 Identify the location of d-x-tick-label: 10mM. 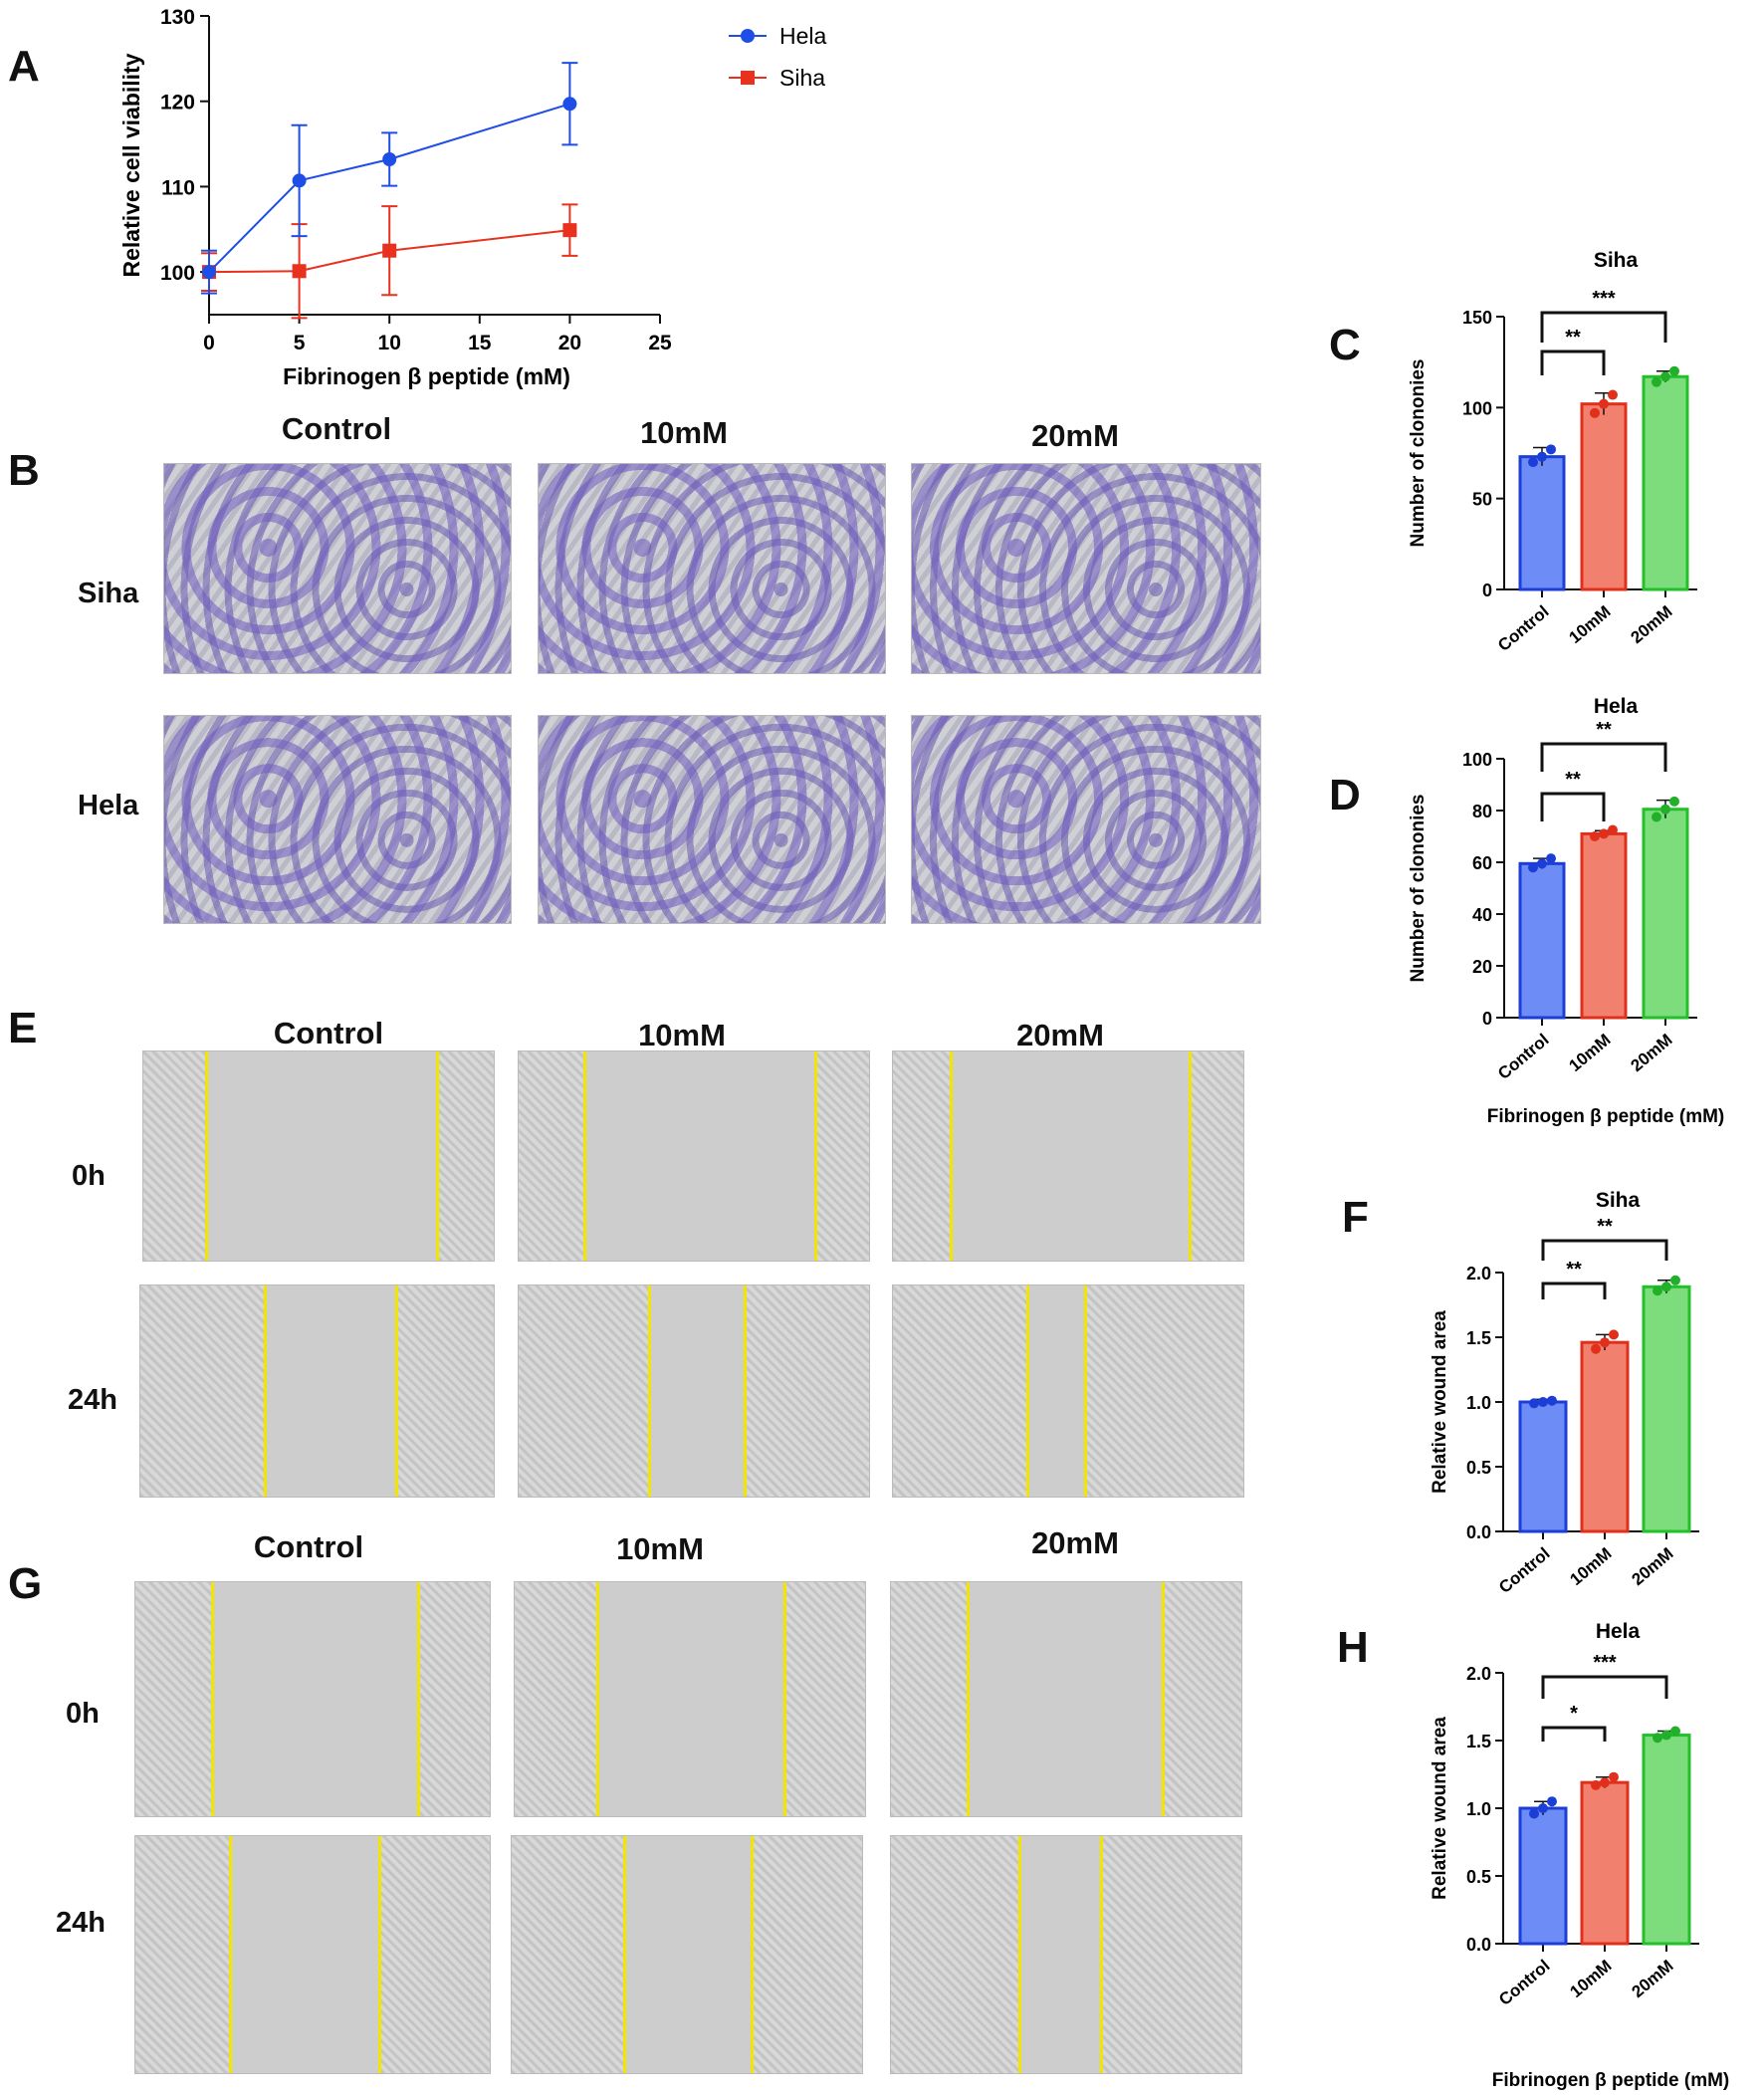
(1589, 1053).